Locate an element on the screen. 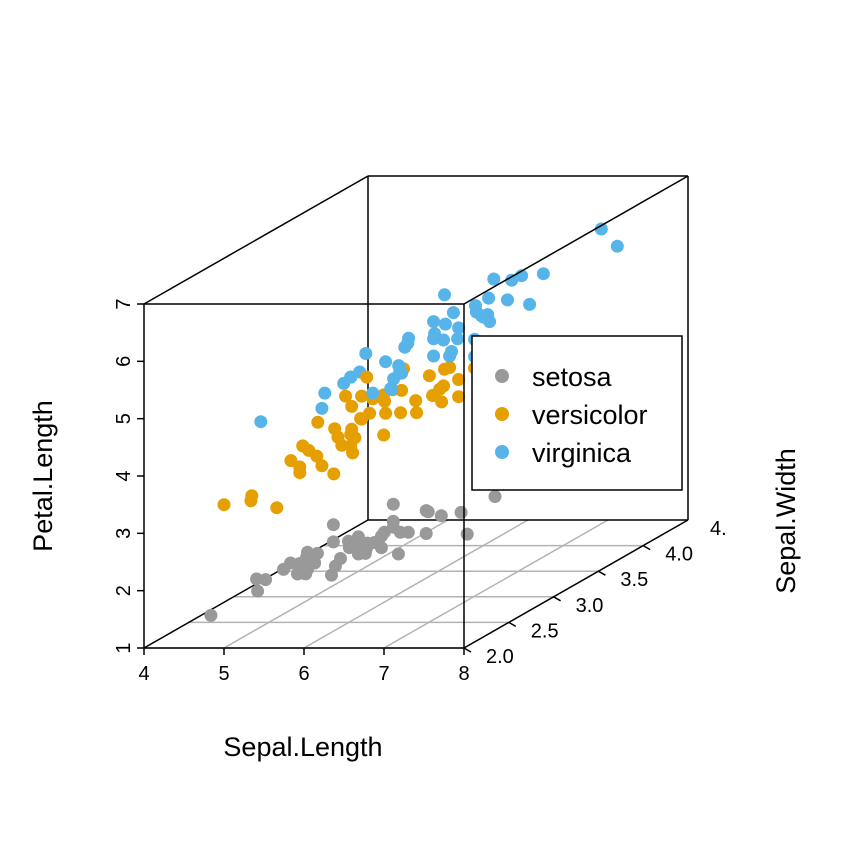 The height and width of the screenshot is (864, 864). y-axis-title: Sepal.Width is located at coordinates (786, 521).